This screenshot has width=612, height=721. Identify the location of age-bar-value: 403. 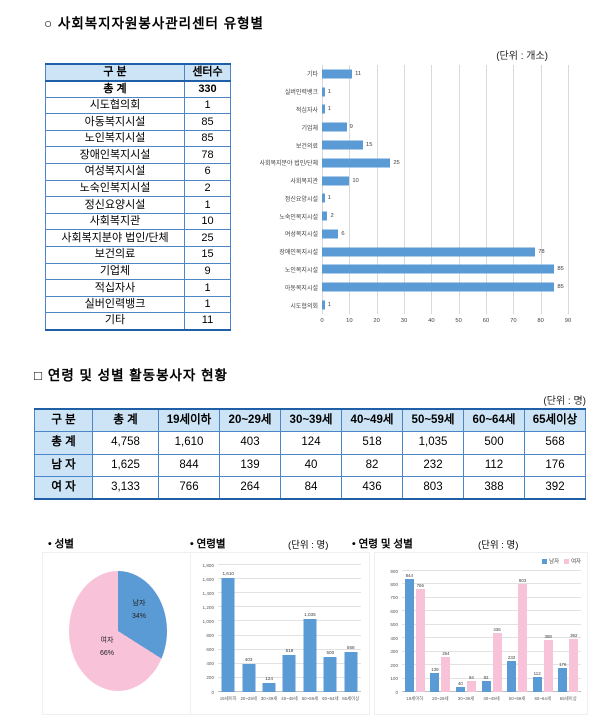
(248, 659).